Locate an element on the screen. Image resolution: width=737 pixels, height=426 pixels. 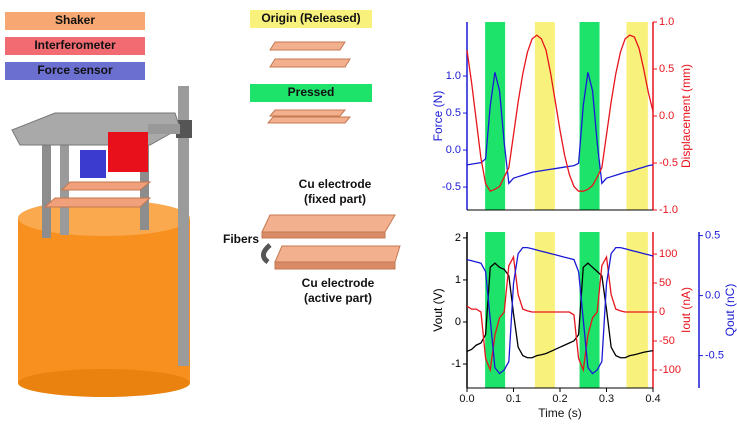
axis-title: Iout (nA) is located at coordinates (686, 310).